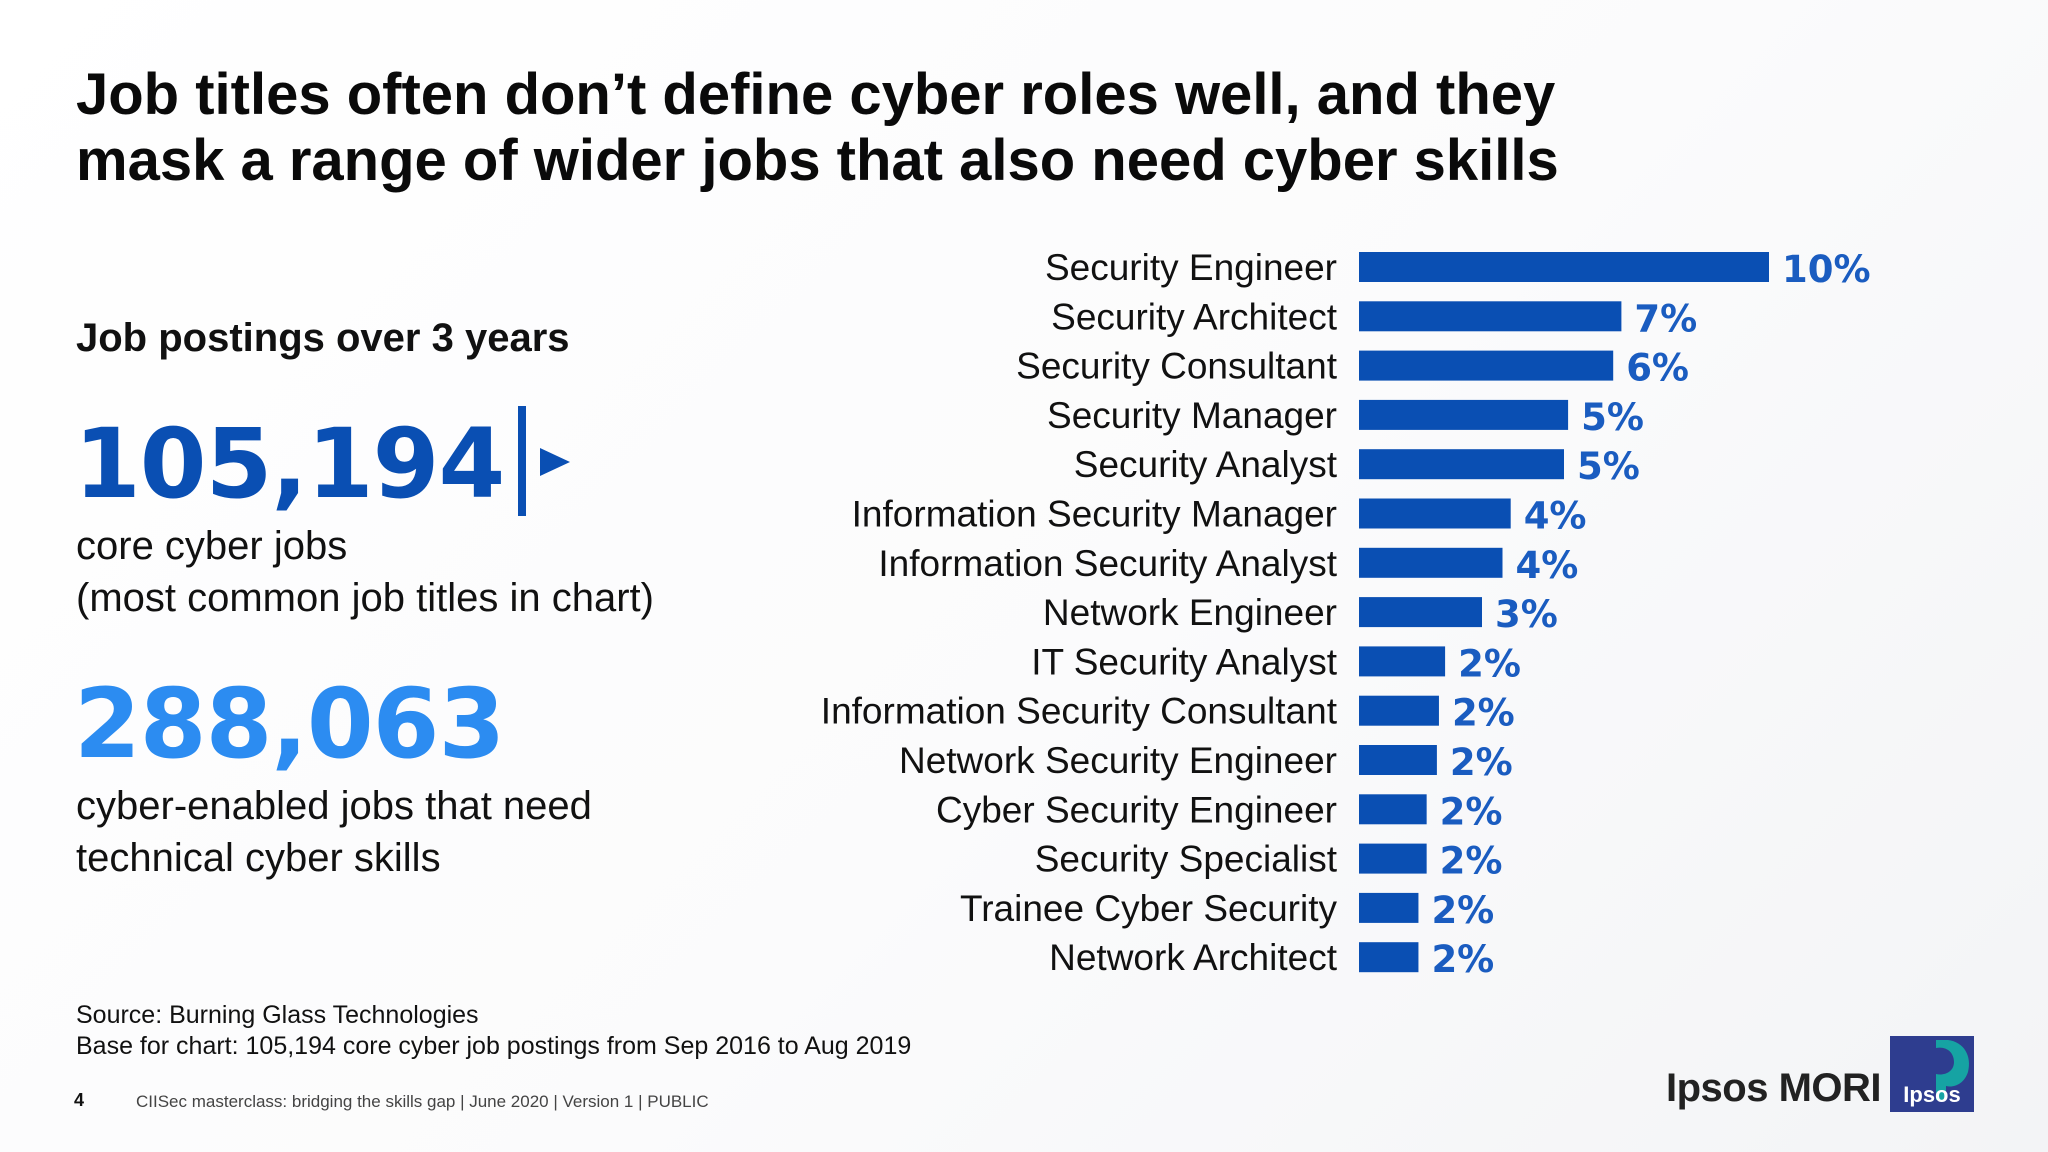 This screenshot has width=2048, height=1152. I want to click on bar-value-label: 3%, so click(1526, 614).